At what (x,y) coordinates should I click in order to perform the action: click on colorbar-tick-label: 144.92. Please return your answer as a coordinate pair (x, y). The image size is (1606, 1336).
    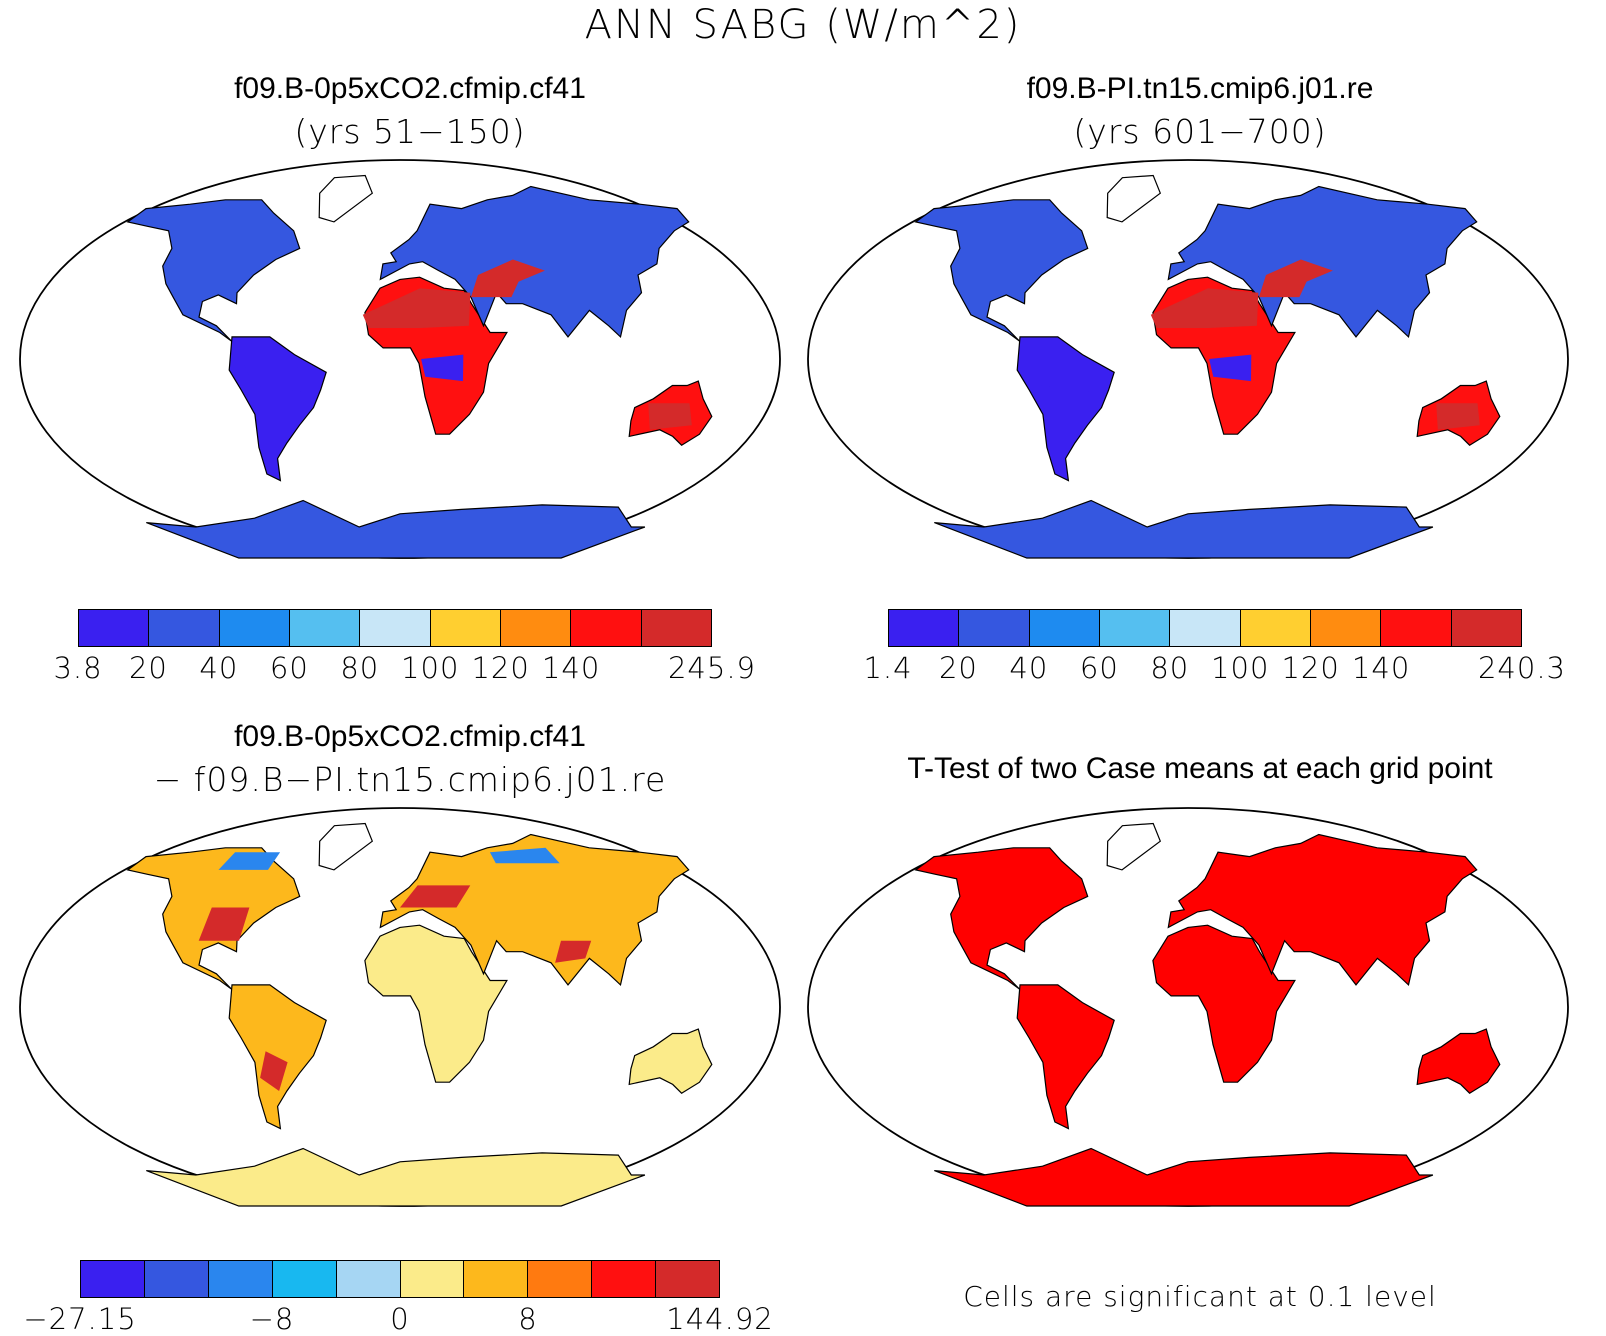
    Looking at the image, I should click on (720, 1319).